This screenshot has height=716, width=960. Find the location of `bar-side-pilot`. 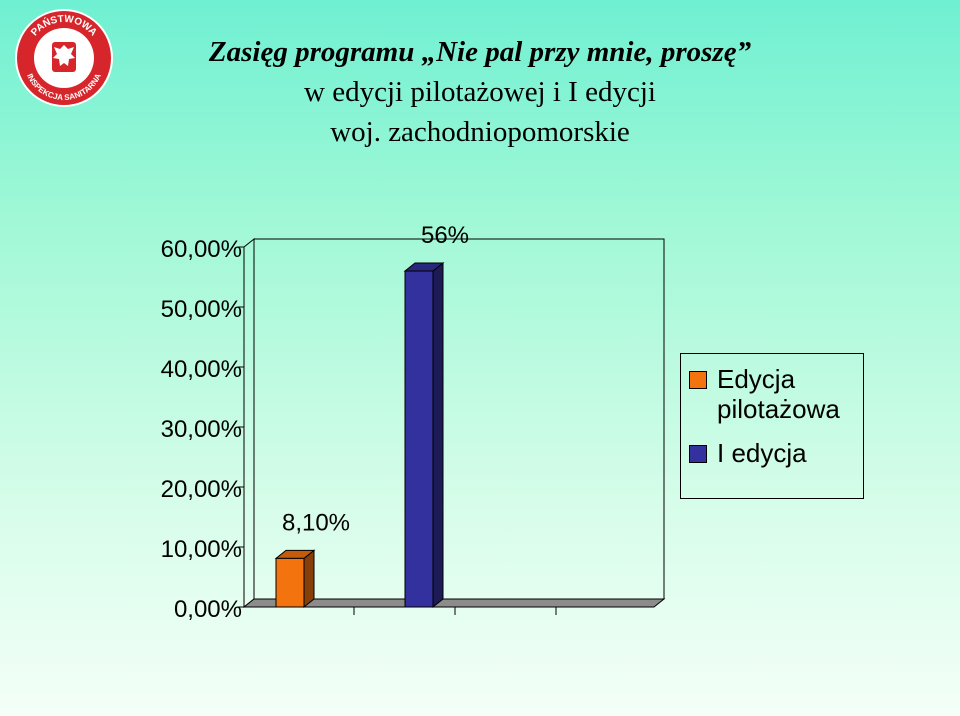

bar-side-pilot is located at coordinates (309, 579).